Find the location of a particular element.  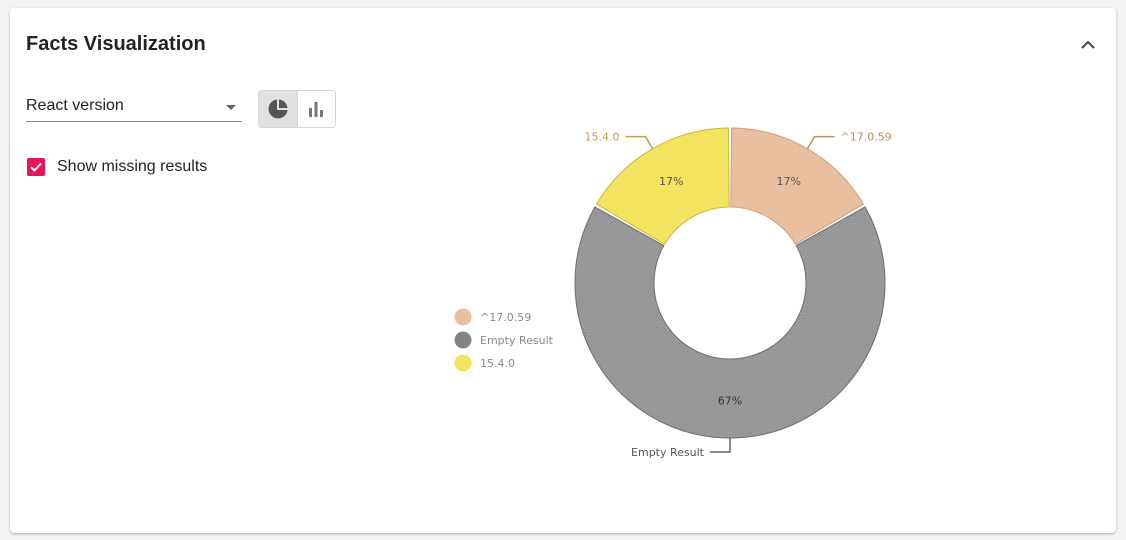

bar-chart-toggle is located at coordinates (315, 109).